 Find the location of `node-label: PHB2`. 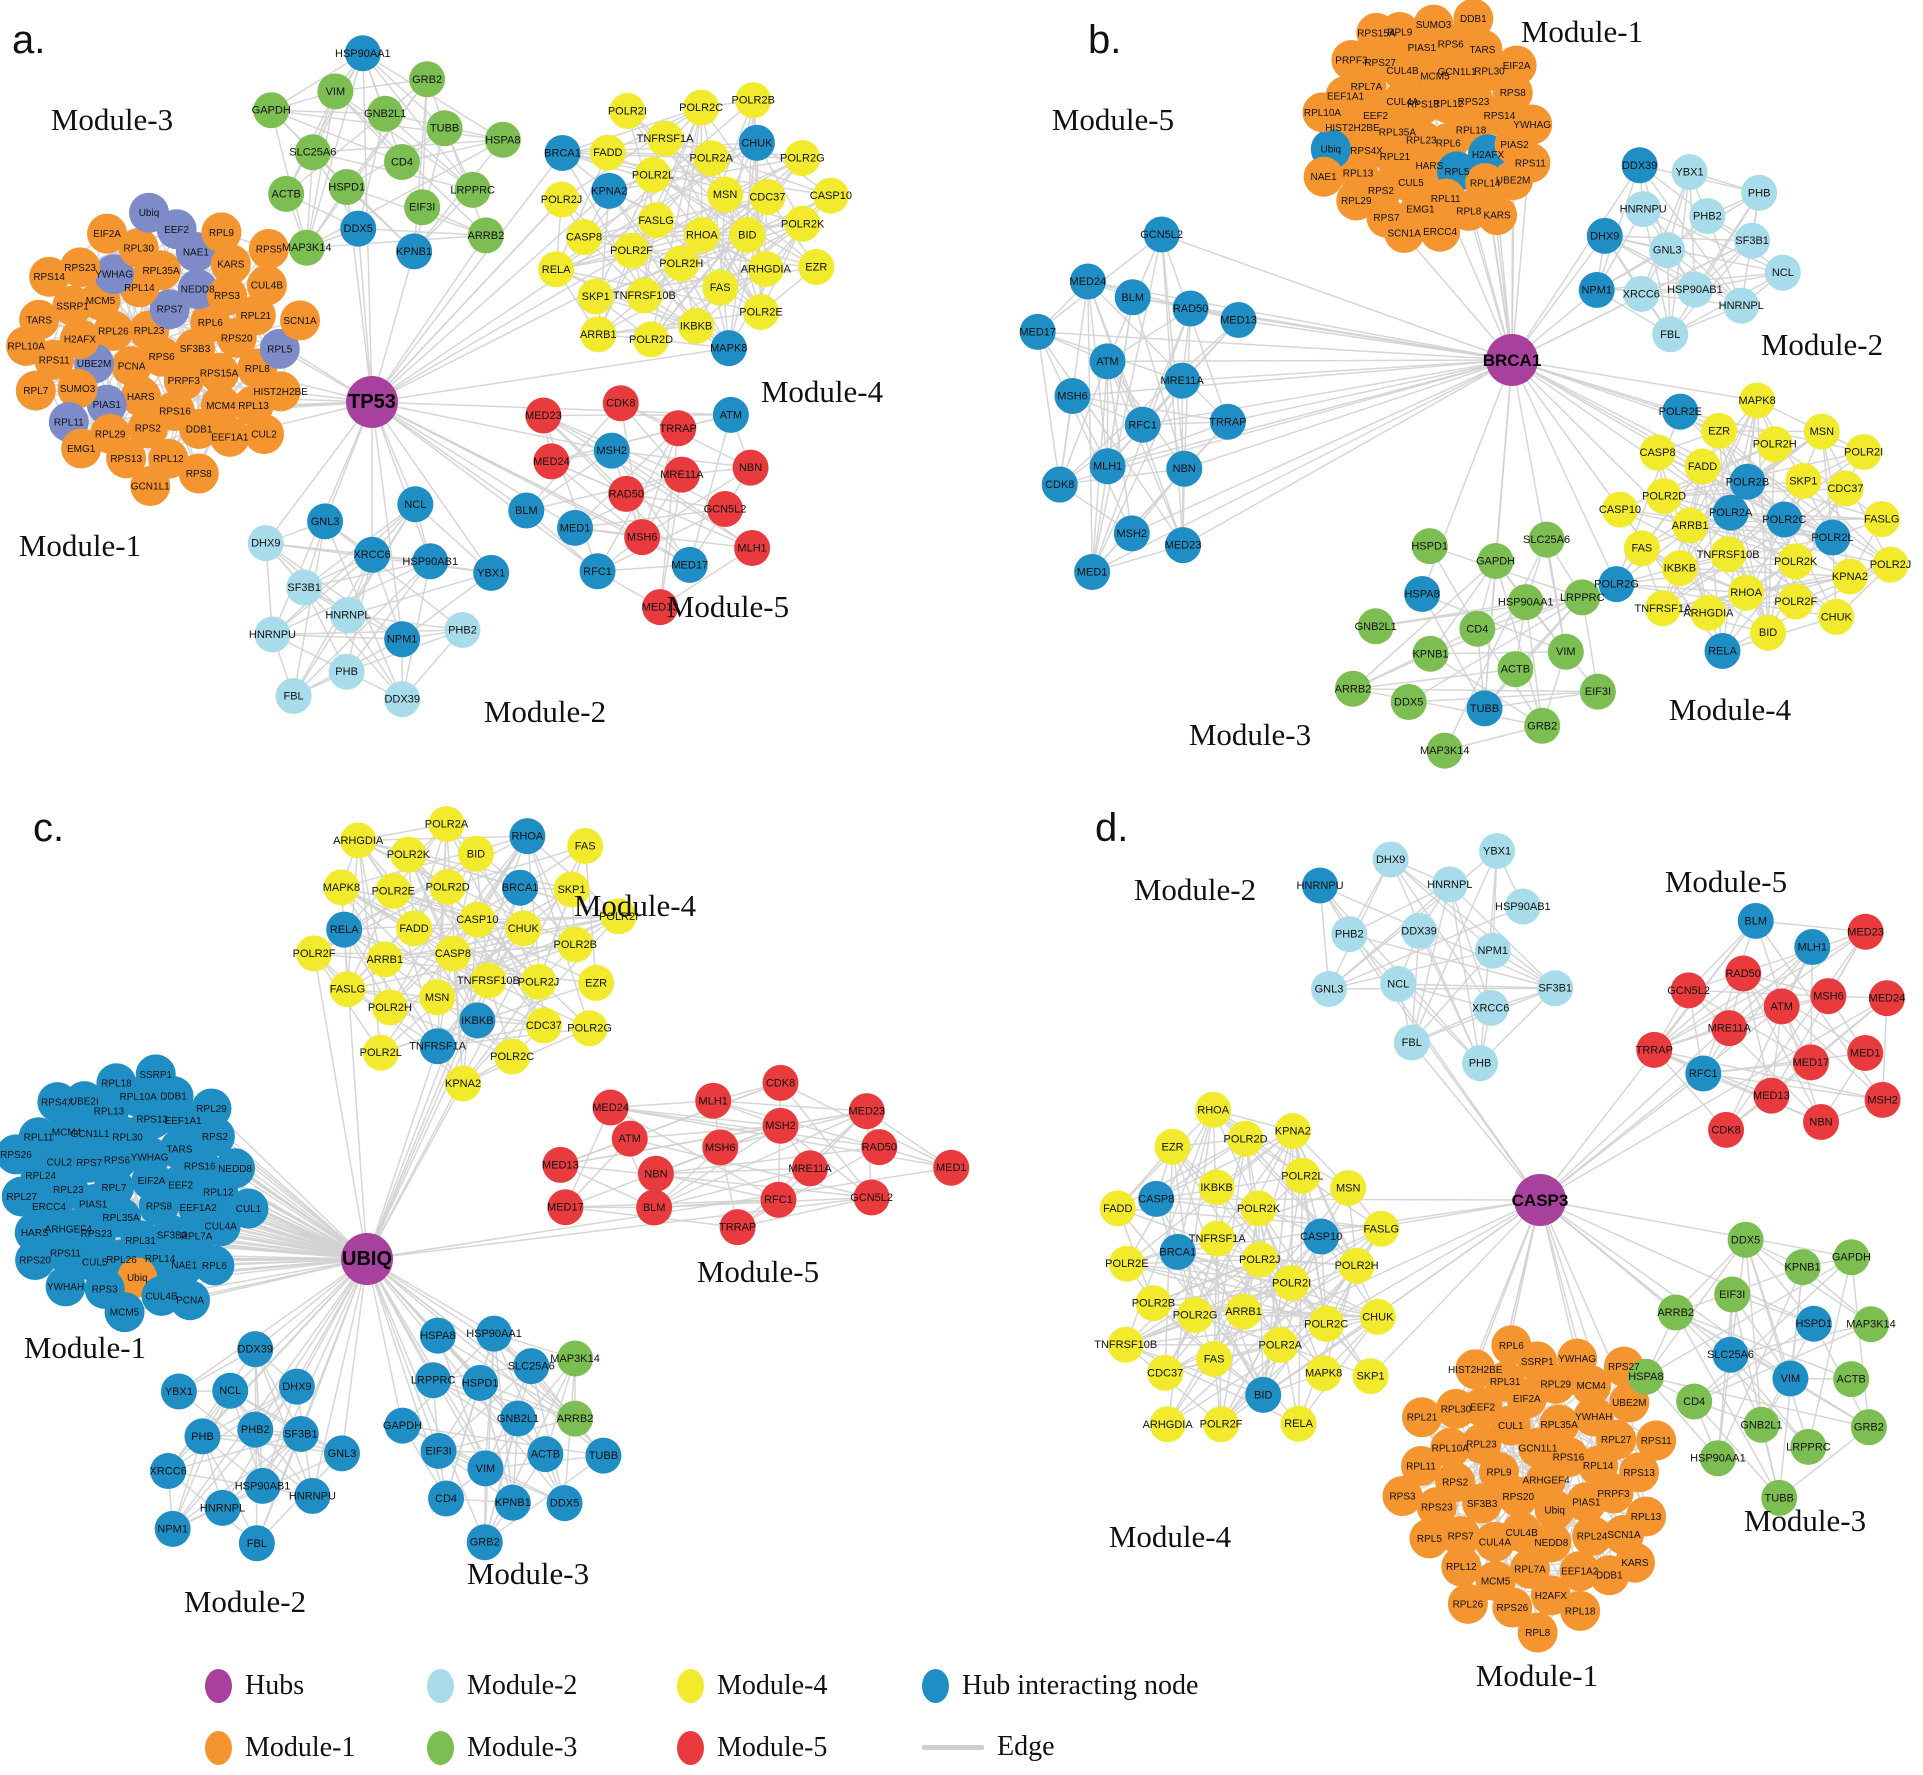

node-label: PHB2 is located at coordinates (462, 630).